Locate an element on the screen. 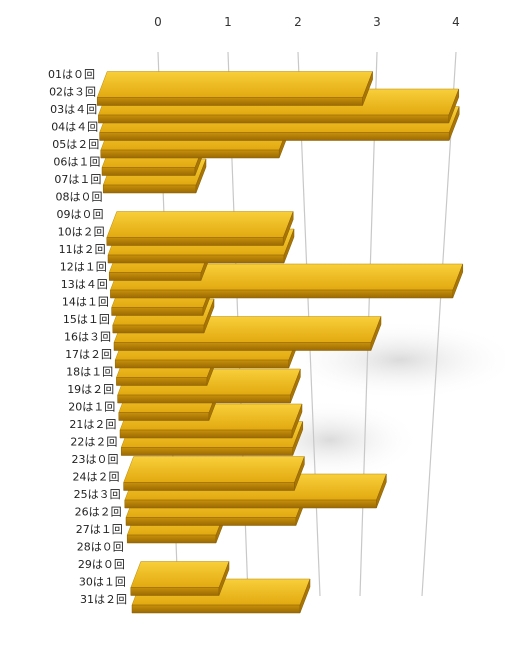 This screenshot has height=654, width=505. category-label: 16は３回 is located at coordinates (87, 337).